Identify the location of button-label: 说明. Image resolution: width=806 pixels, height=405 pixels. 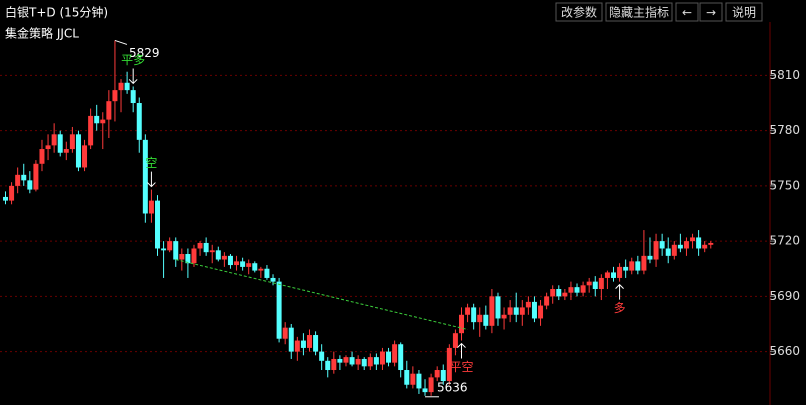
(744, 12).